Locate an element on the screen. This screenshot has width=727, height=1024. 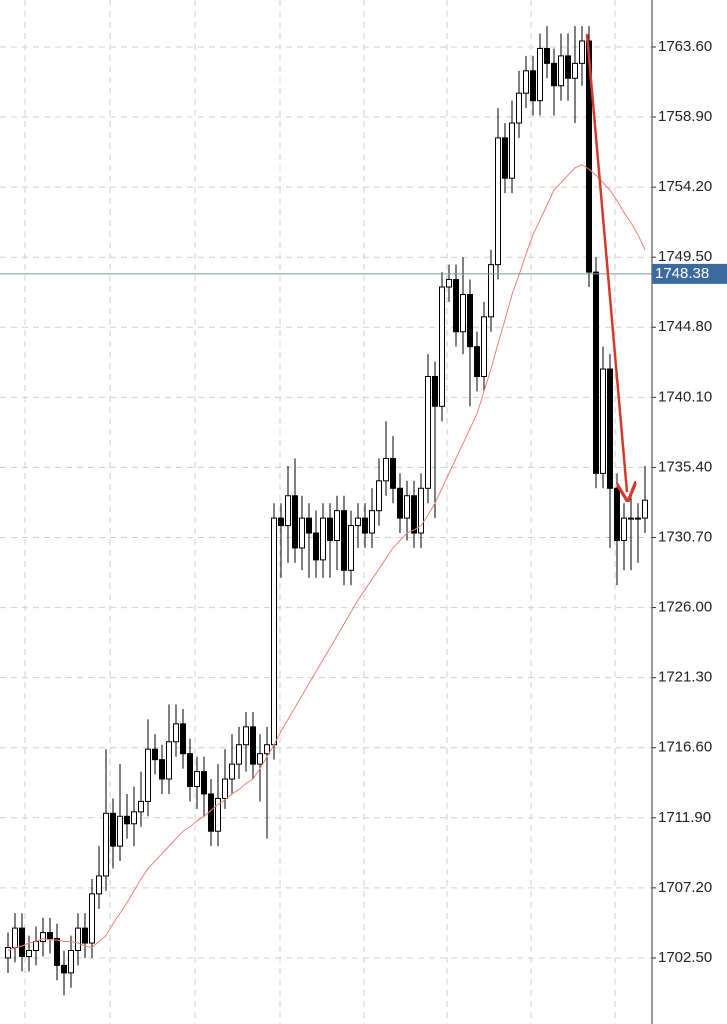
y-tick-label: 1754.20 is located at coordinates (685, 186).